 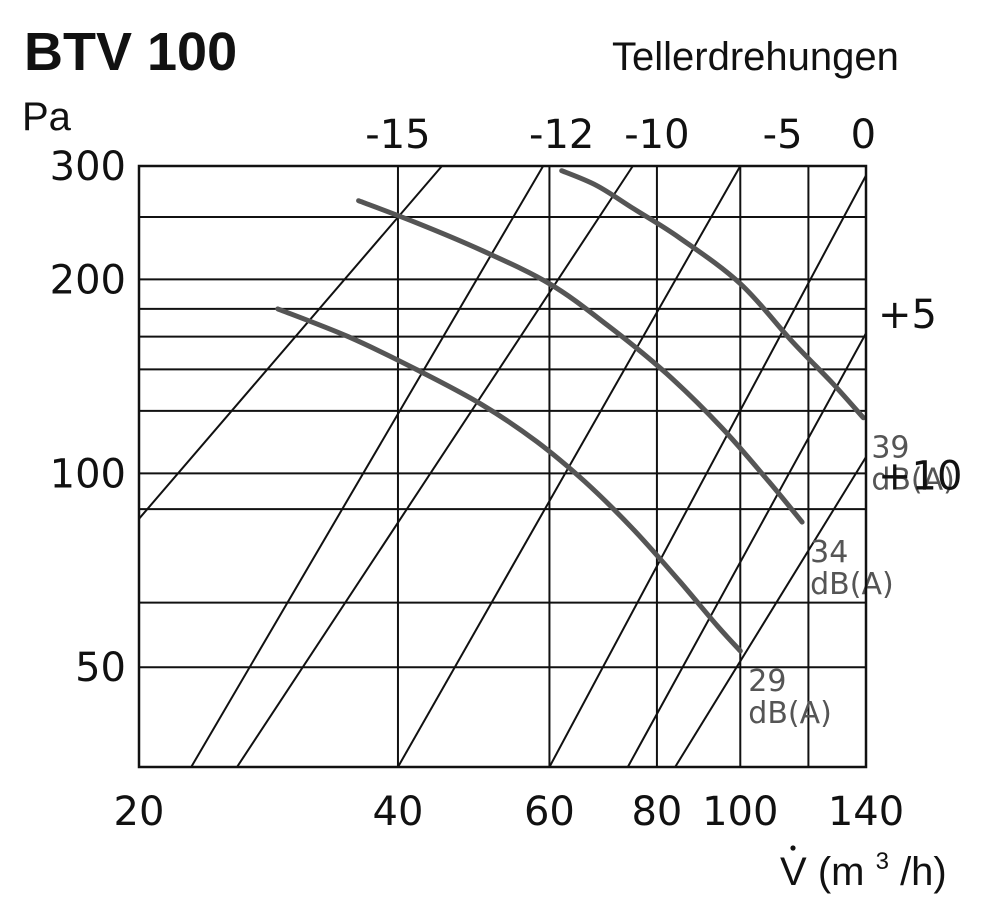 What do you see at coordinates (882, 861) in the screenshot?
I see `x-axis-label-sup: 3` at bounding box center [882, 861].